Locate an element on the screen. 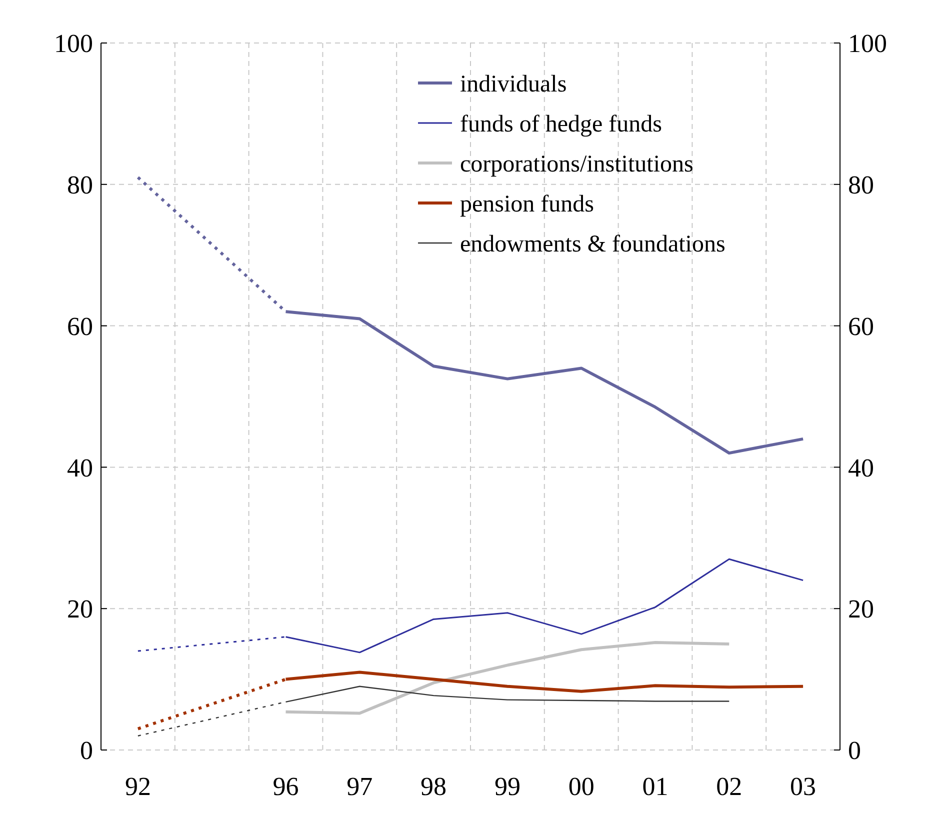 The height and width of the screenshot is (813, 933). y2-tick-label: 80 is located at coordinates (861, 185).